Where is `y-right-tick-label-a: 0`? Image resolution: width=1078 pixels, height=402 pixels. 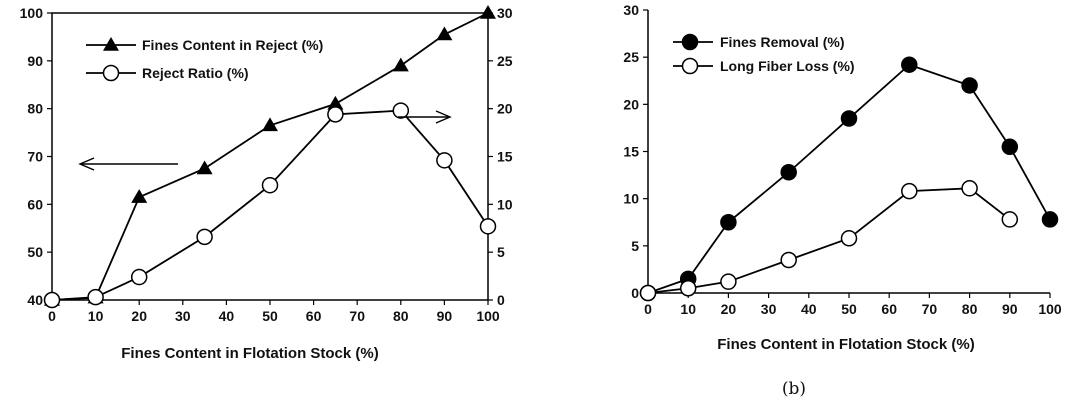 y-right-tick-label-a: 0 is located at coordinates (501, 300).